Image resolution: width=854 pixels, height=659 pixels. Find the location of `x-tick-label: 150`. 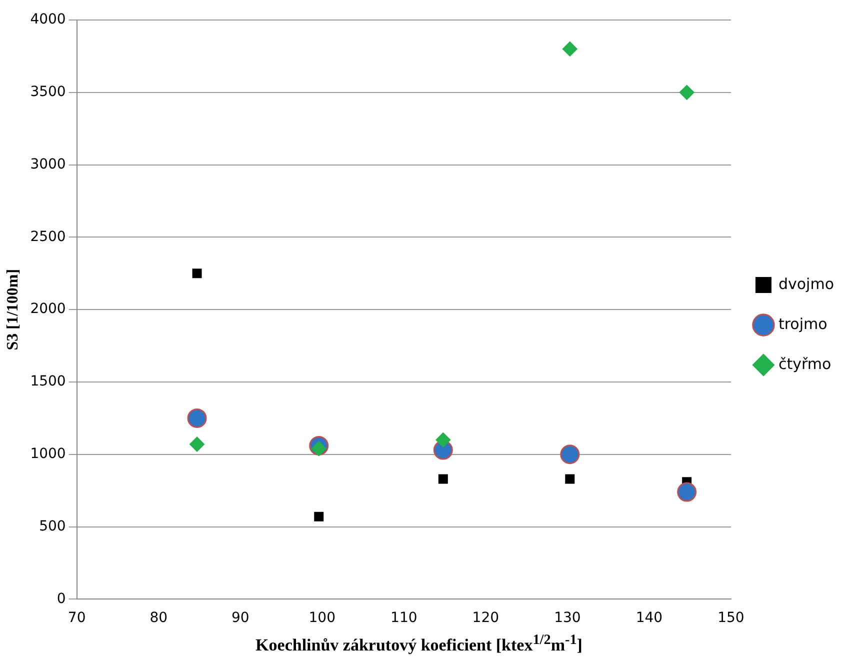

x-tick-label: 150 is located at coordinates (731, 618).